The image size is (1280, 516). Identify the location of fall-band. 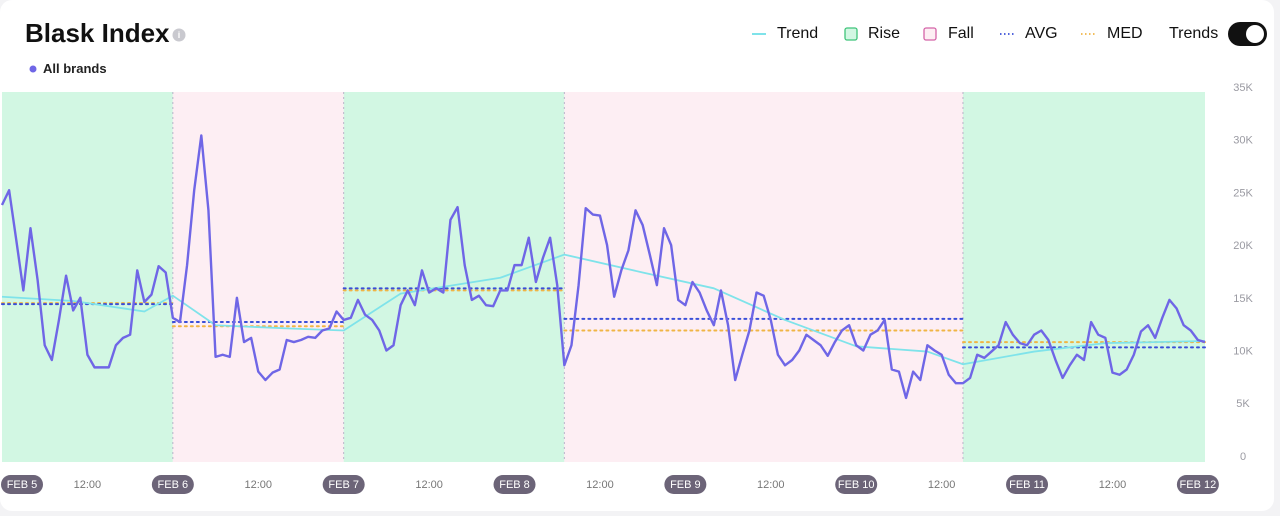
(258, 277).